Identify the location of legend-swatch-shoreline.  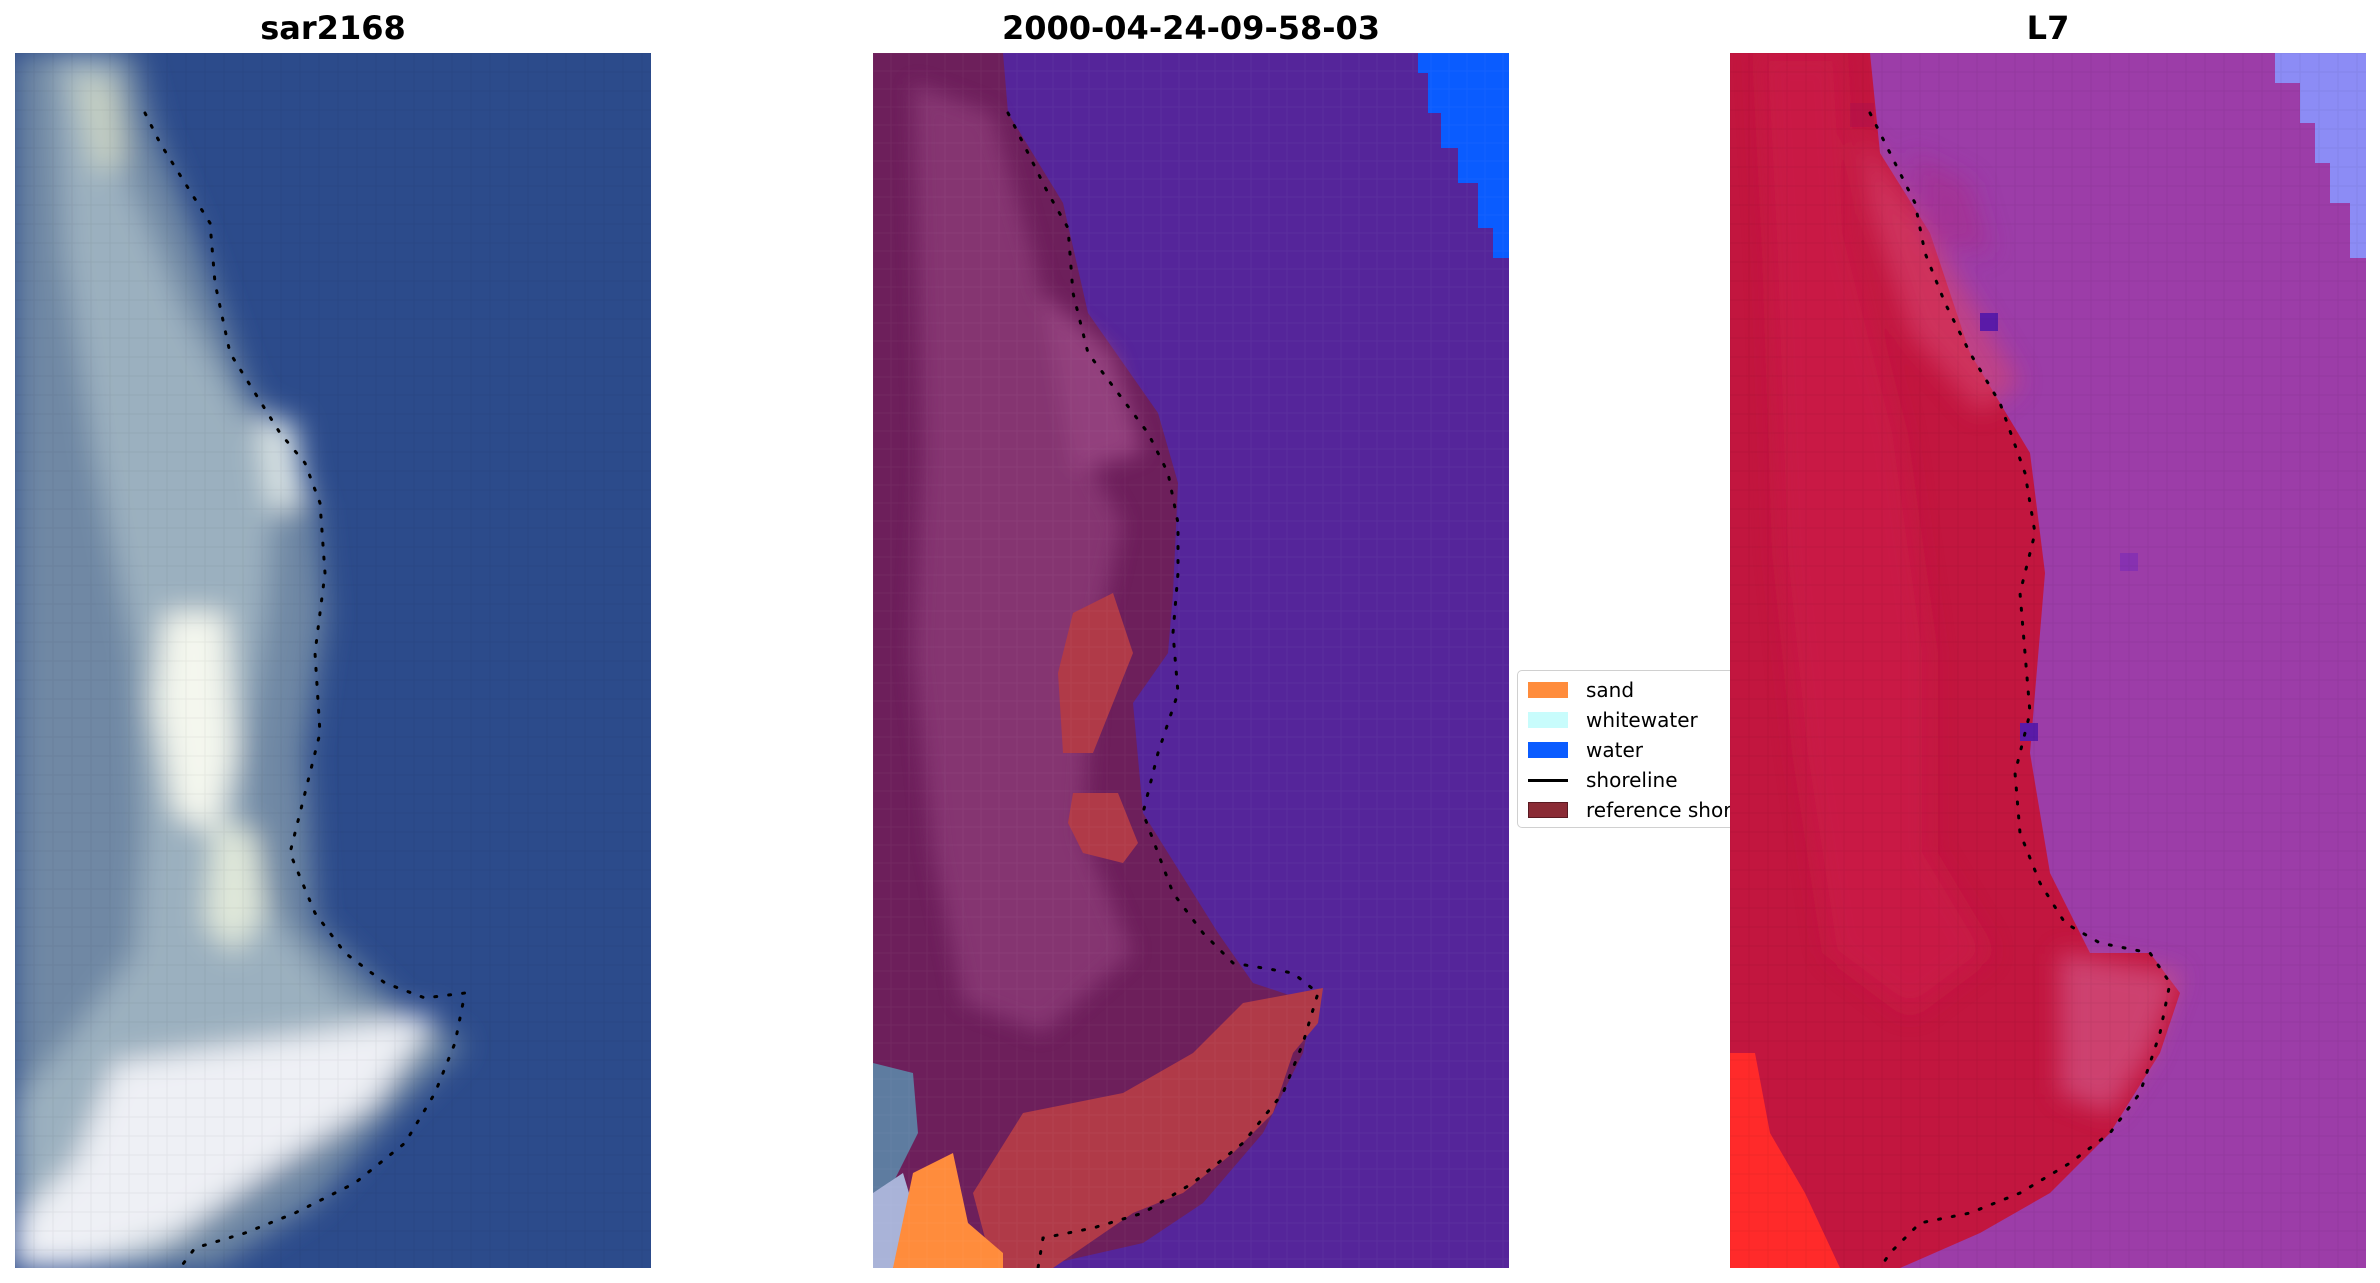
(1548, 780).